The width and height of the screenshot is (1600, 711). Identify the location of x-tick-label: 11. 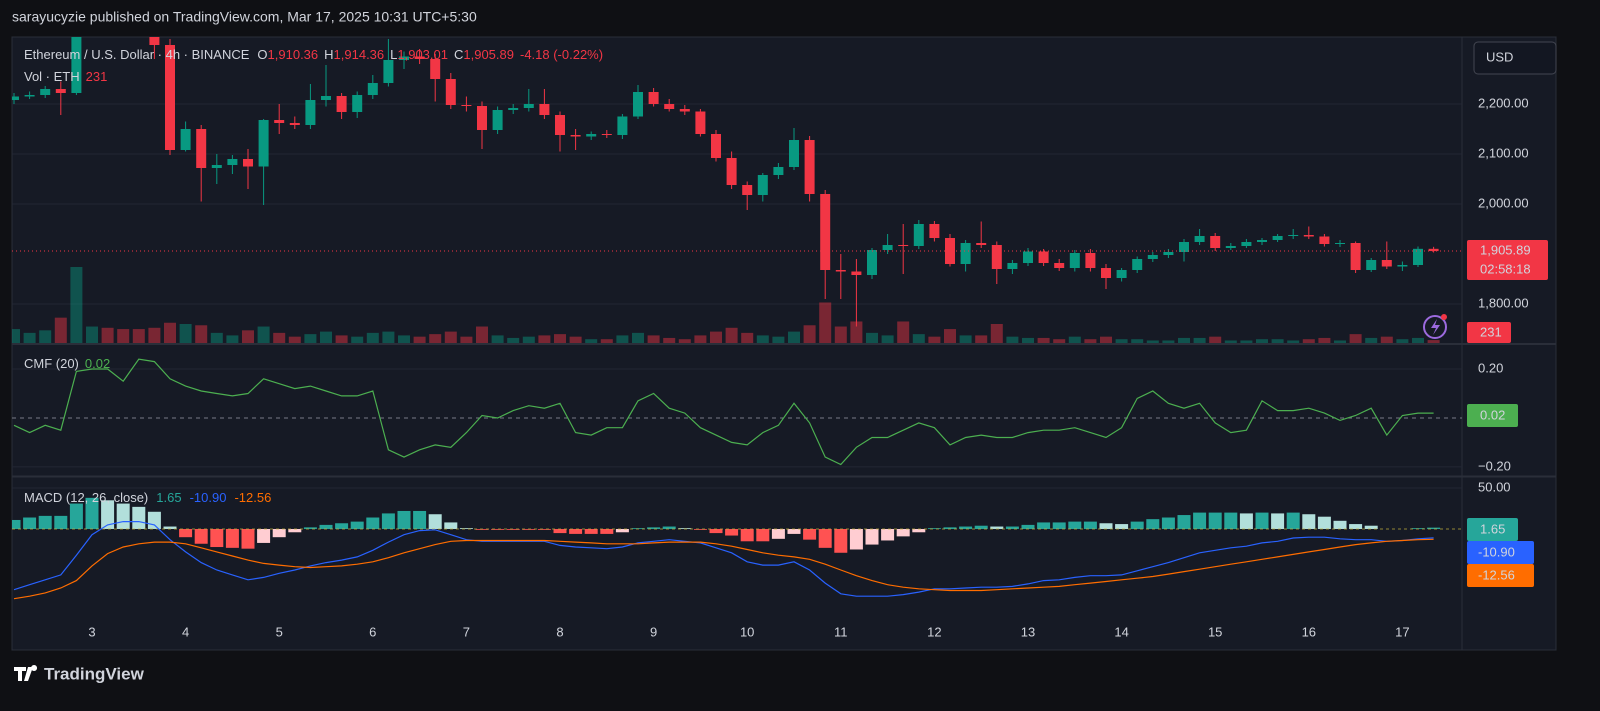
(841, 631).